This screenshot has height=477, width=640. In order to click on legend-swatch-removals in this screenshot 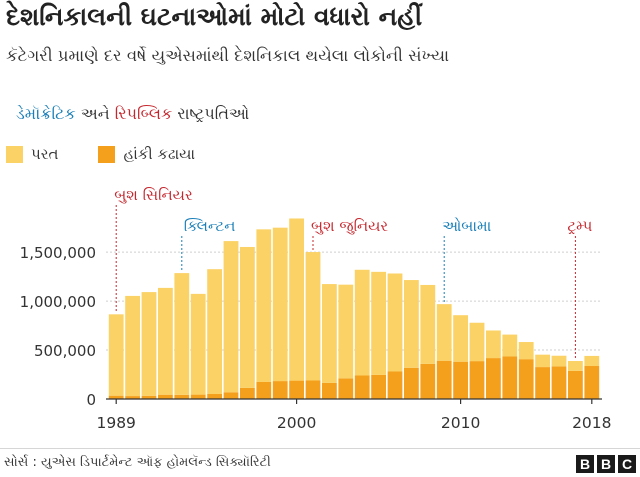, I will do `click(107, 154)`.